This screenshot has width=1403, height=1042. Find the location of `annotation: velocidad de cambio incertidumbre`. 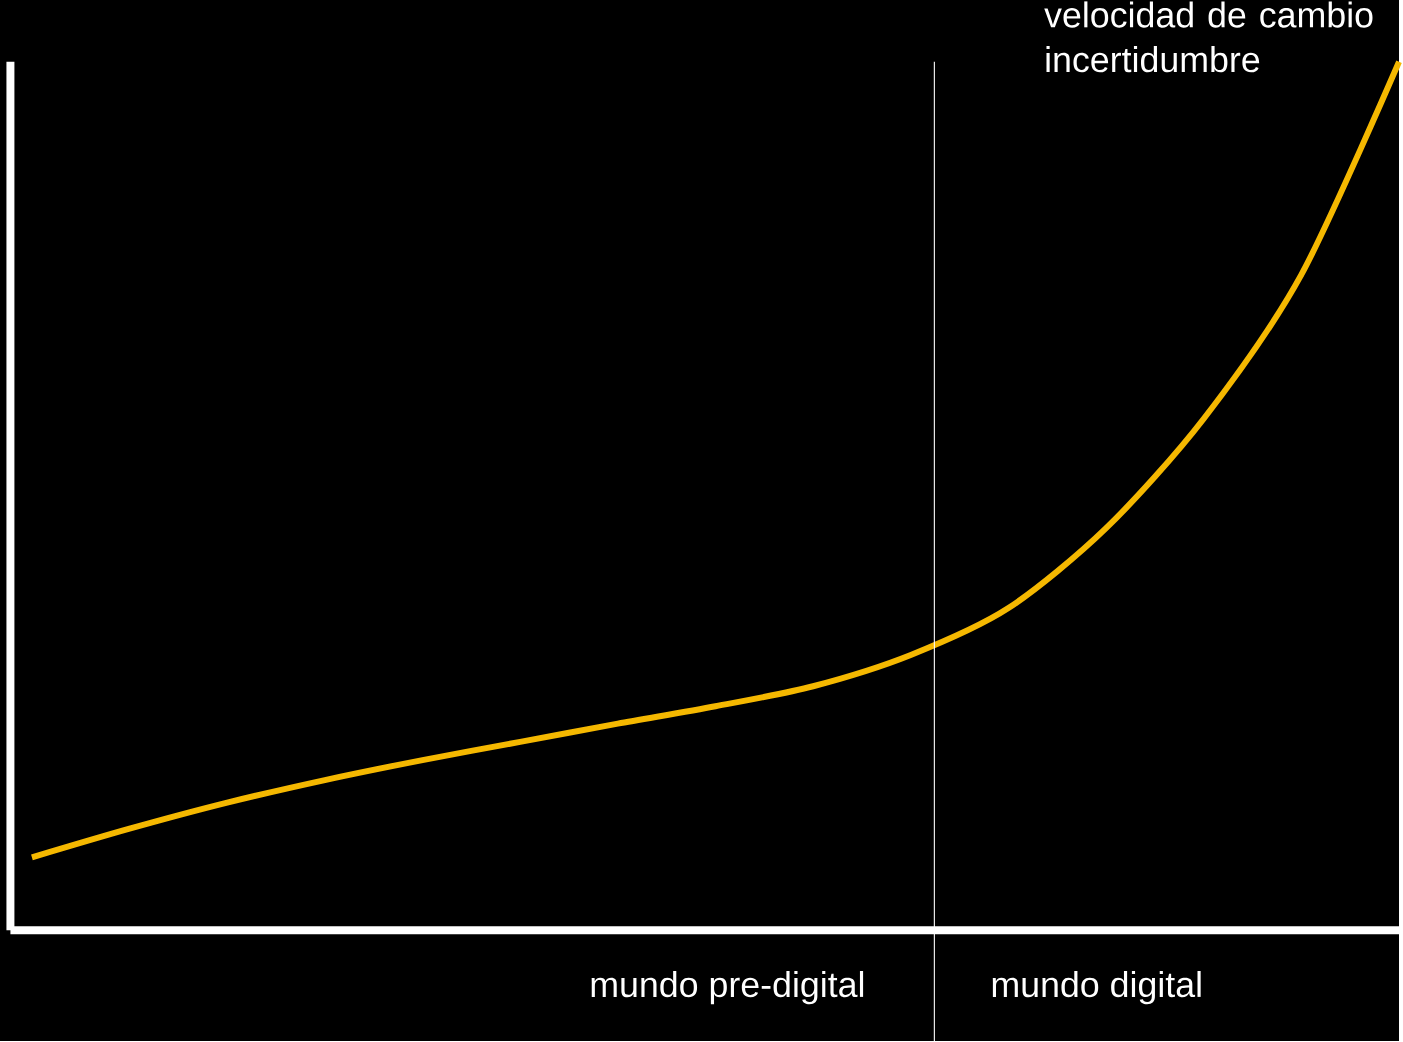

annotation: velocidad de cambio incertidumbre is located at coordinates (1208, 37).